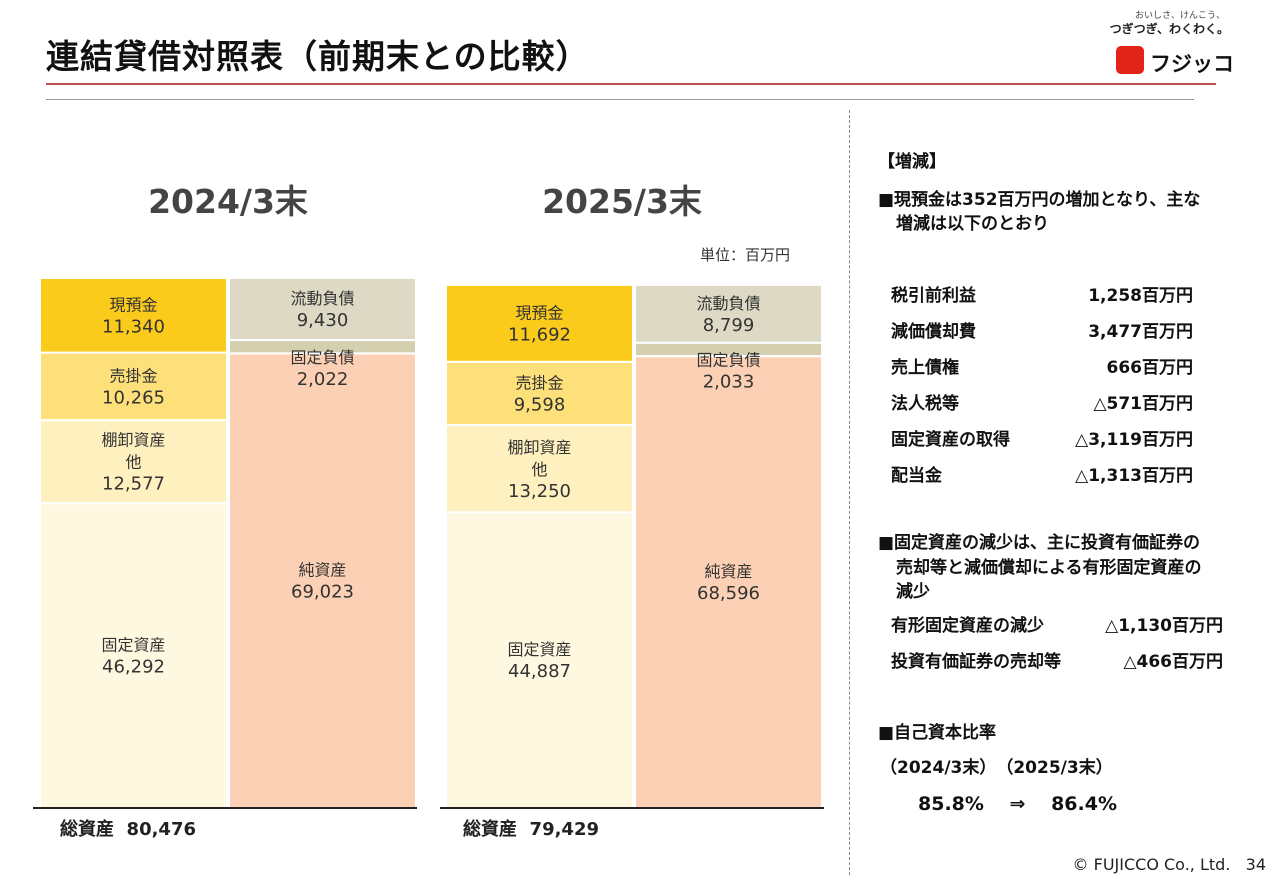 The image size is (1280, 886). Describe the element at coordinates (1046, 371) in the screenshot. I see `change-row: 売上債権 666百万円` at that location.